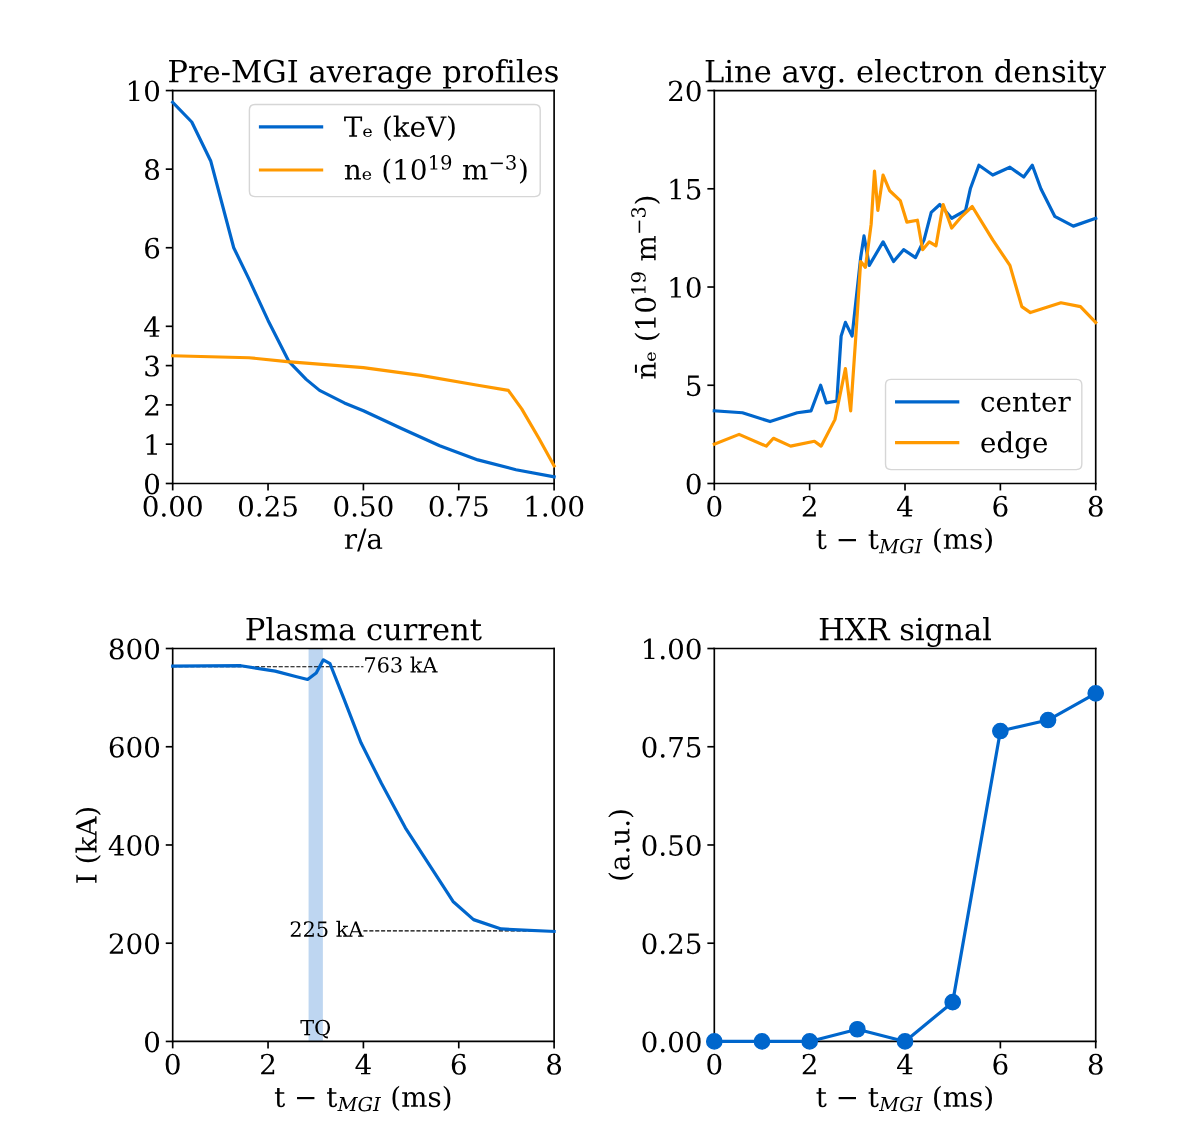  I want to click on y-tick-label: 0.50, so click(671, 845).